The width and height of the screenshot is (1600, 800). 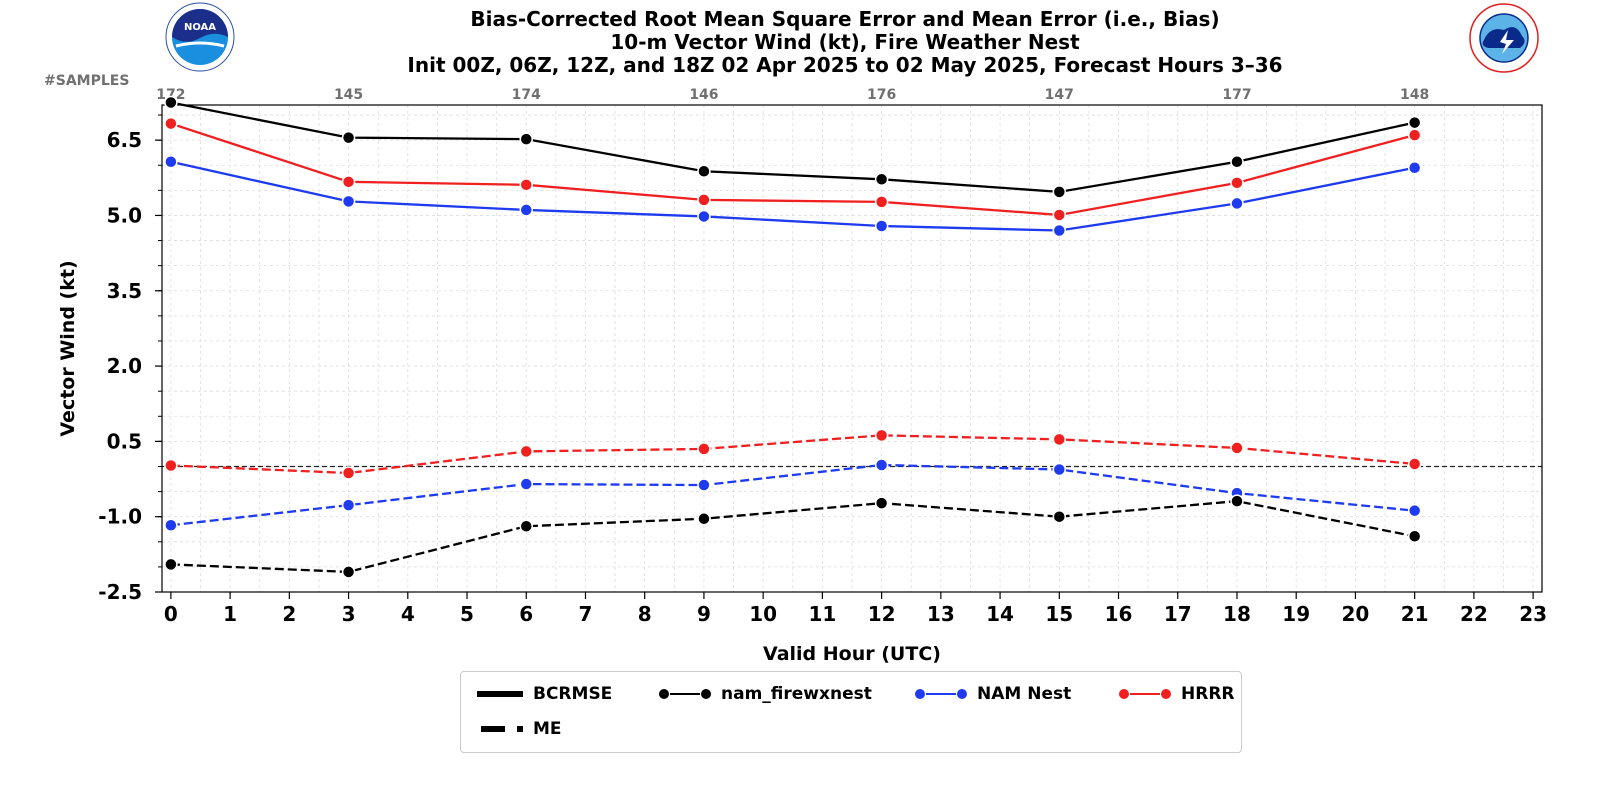 What do you see at coordinates (547, 729) in the screenshot?
I see `legend-label-me: ME` at bounding box center [547, 729].